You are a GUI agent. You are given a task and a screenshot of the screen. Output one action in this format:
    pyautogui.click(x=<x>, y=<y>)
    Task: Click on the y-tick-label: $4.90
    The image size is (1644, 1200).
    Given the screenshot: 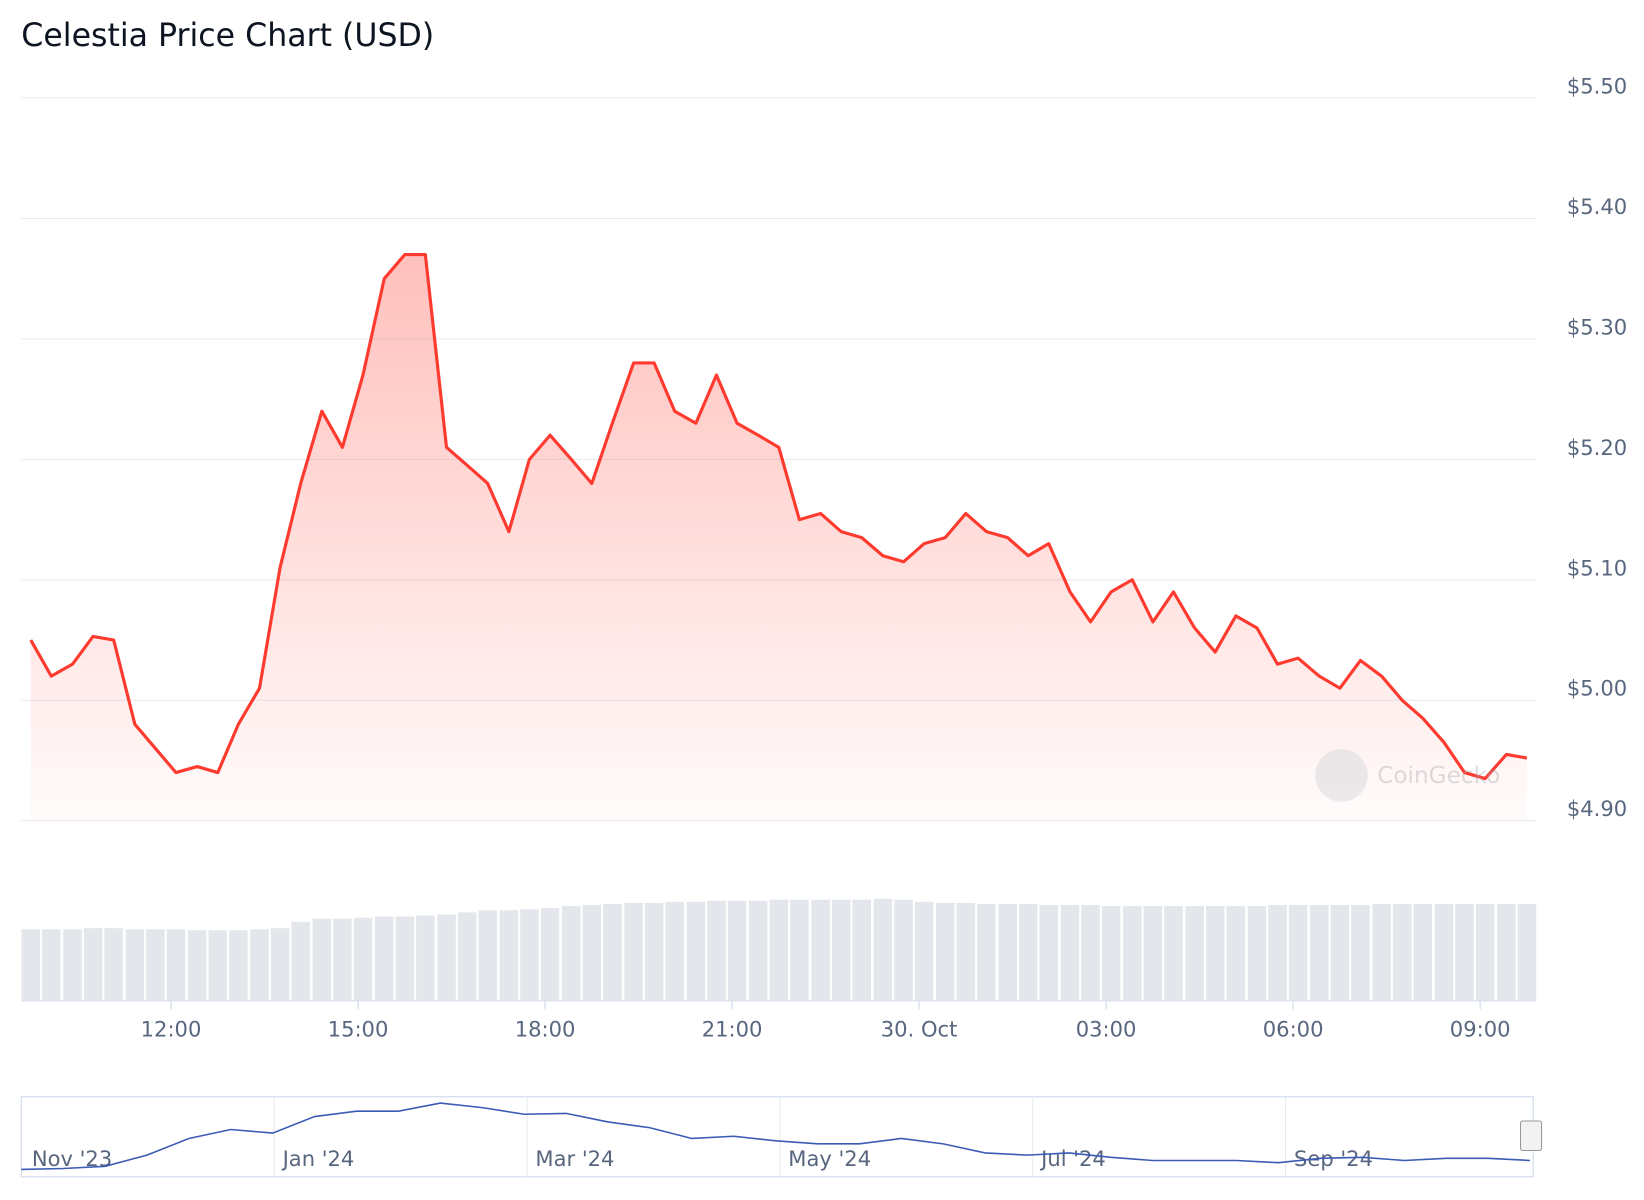 What is the action you would take?
    pyautogui.click(x=1597, y=808)
    